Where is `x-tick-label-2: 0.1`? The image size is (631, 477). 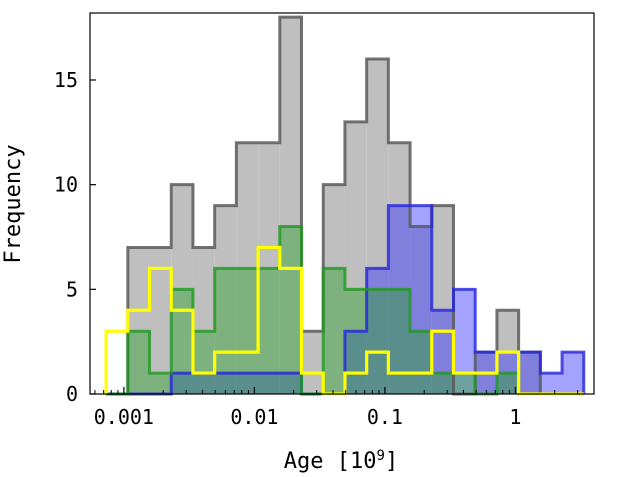 x-tick-label-2: 0.1 is located at coordinates (385, 417).